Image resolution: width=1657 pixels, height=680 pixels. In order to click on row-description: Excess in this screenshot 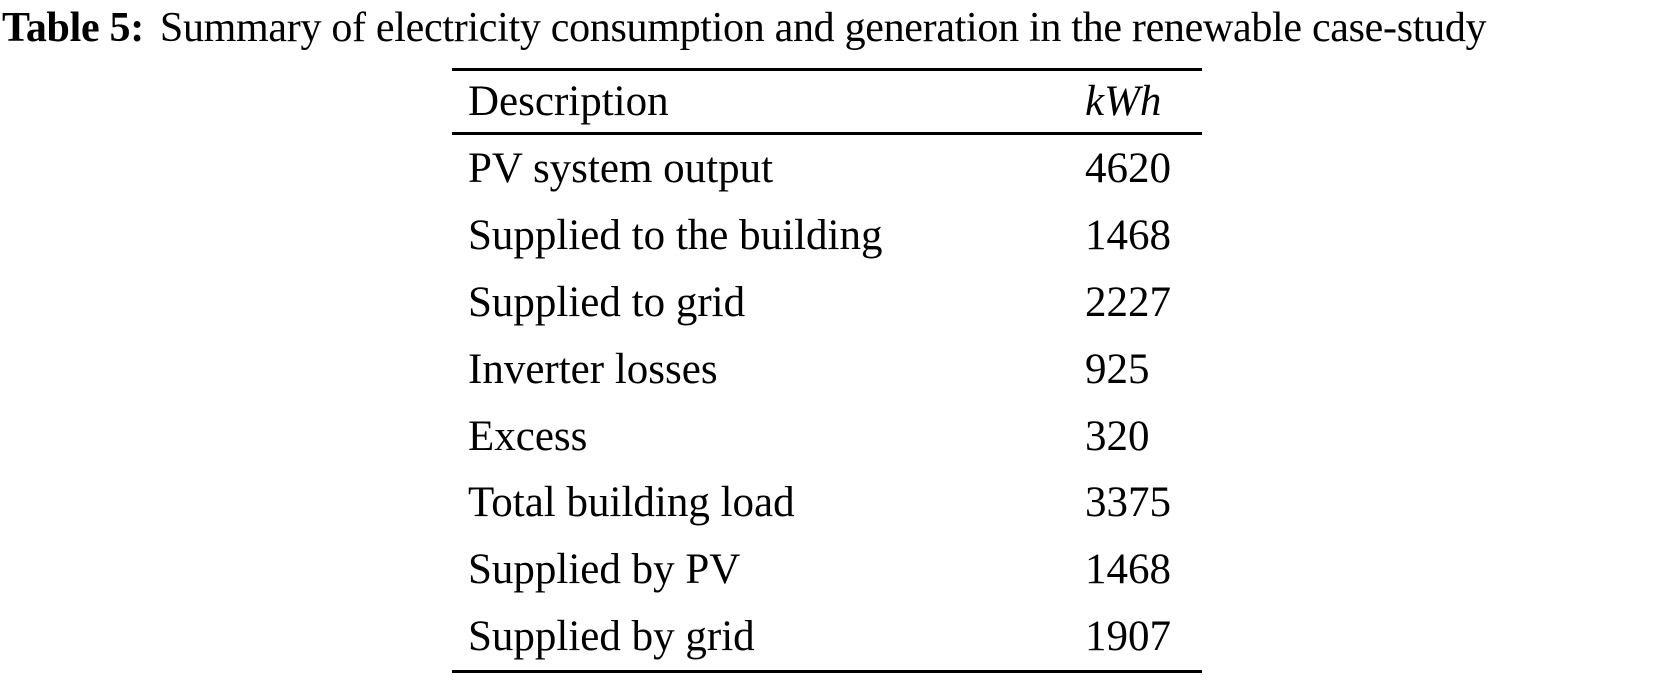, I will do `click(528, 436)`.